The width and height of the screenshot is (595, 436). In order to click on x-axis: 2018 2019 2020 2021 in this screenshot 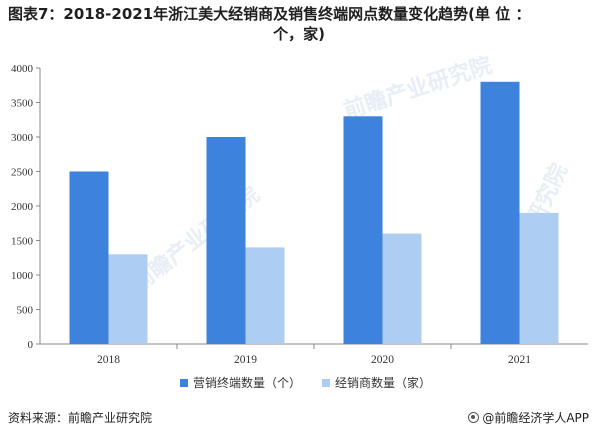, I will do `click(314, 354)`.